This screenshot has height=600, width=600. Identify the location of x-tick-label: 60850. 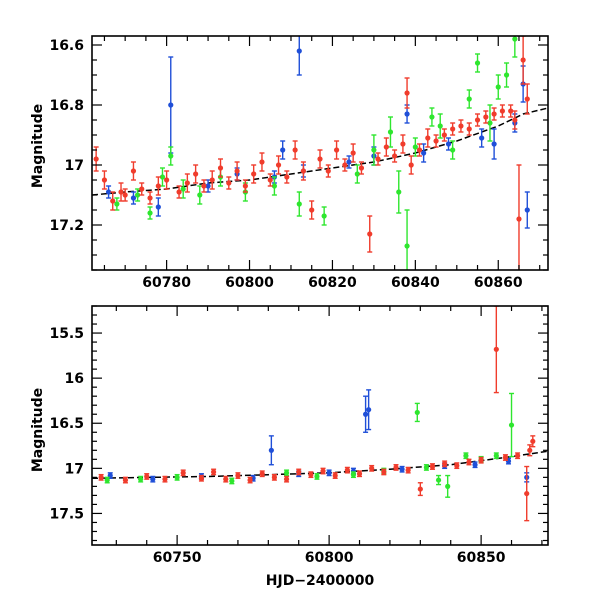
(481, 558).